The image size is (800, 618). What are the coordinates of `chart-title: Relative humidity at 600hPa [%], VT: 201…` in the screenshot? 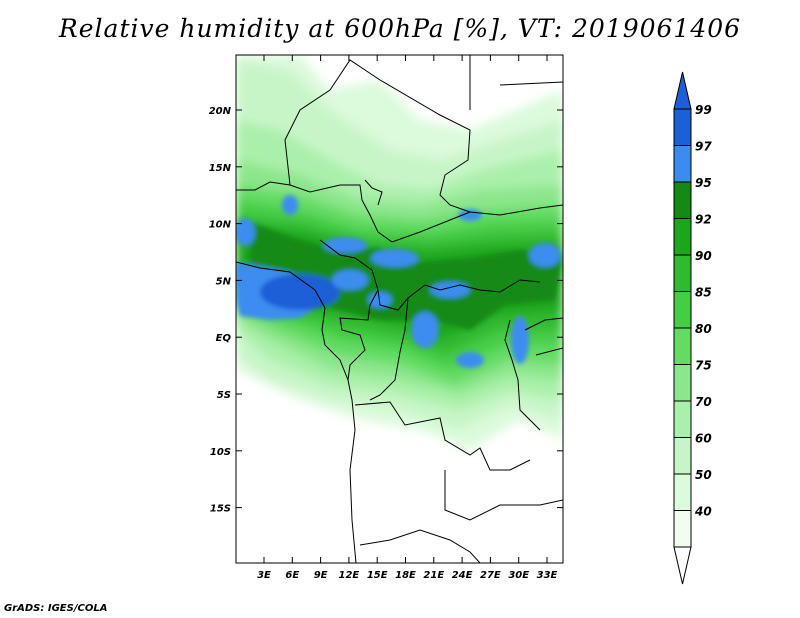 It's located at (400, 28).